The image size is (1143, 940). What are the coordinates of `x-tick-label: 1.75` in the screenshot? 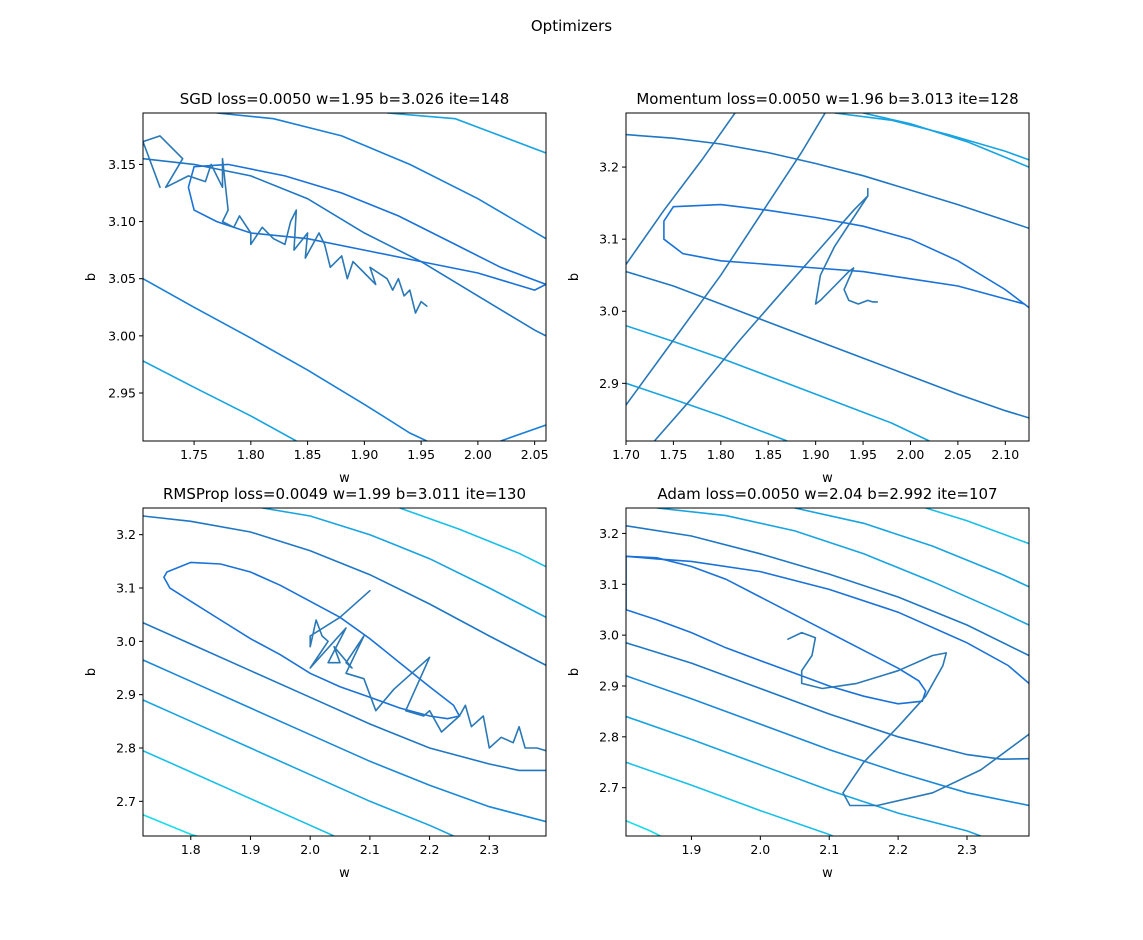 It's located at (673, 454).